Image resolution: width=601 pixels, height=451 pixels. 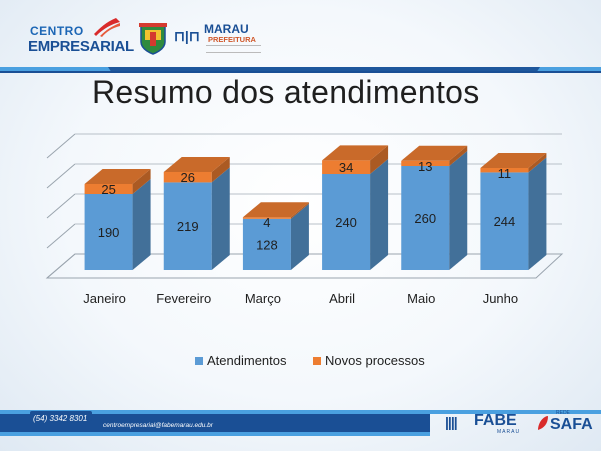 What do you see at coordinates (158, 425) in the screenshot?
I see `footer-site: centroempresarial@fabemarau.edu.br` at bounding box center [158, 425].